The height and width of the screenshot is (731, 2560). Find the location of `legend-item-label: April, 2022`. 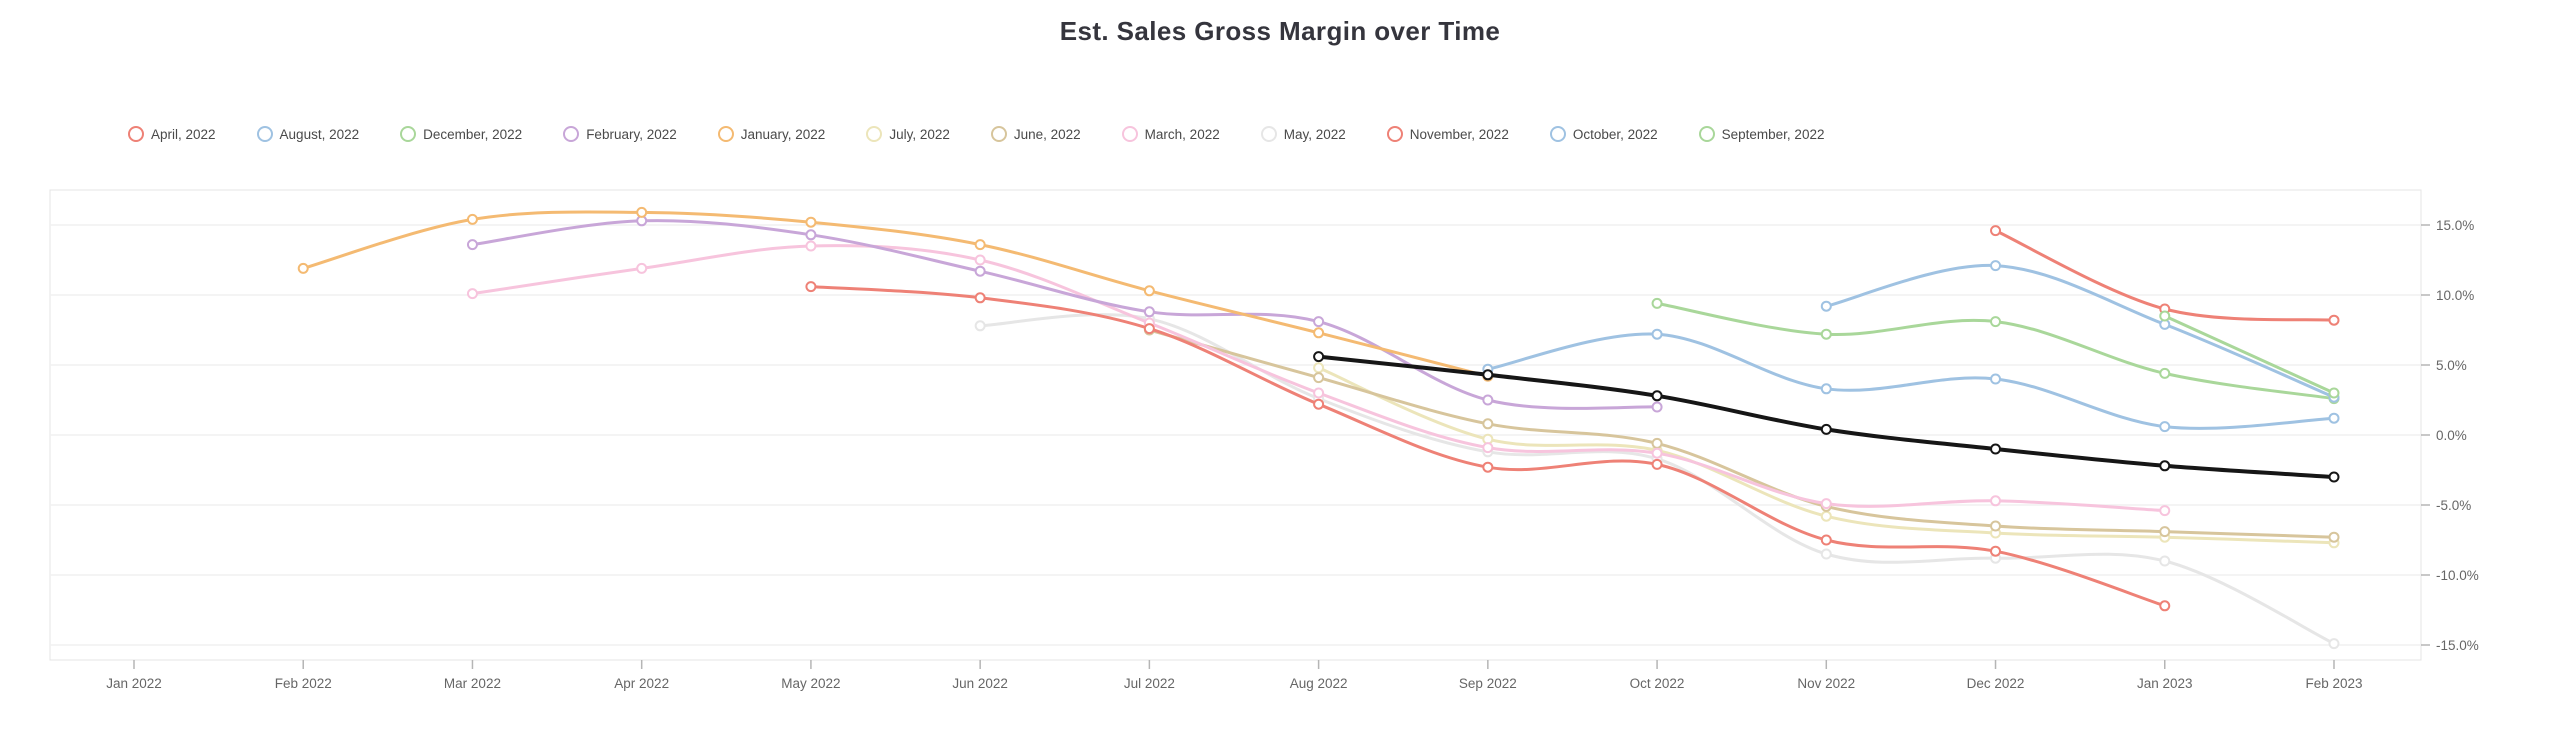

legend-item-label: April, 2022 is located at coordinates (183, 134).